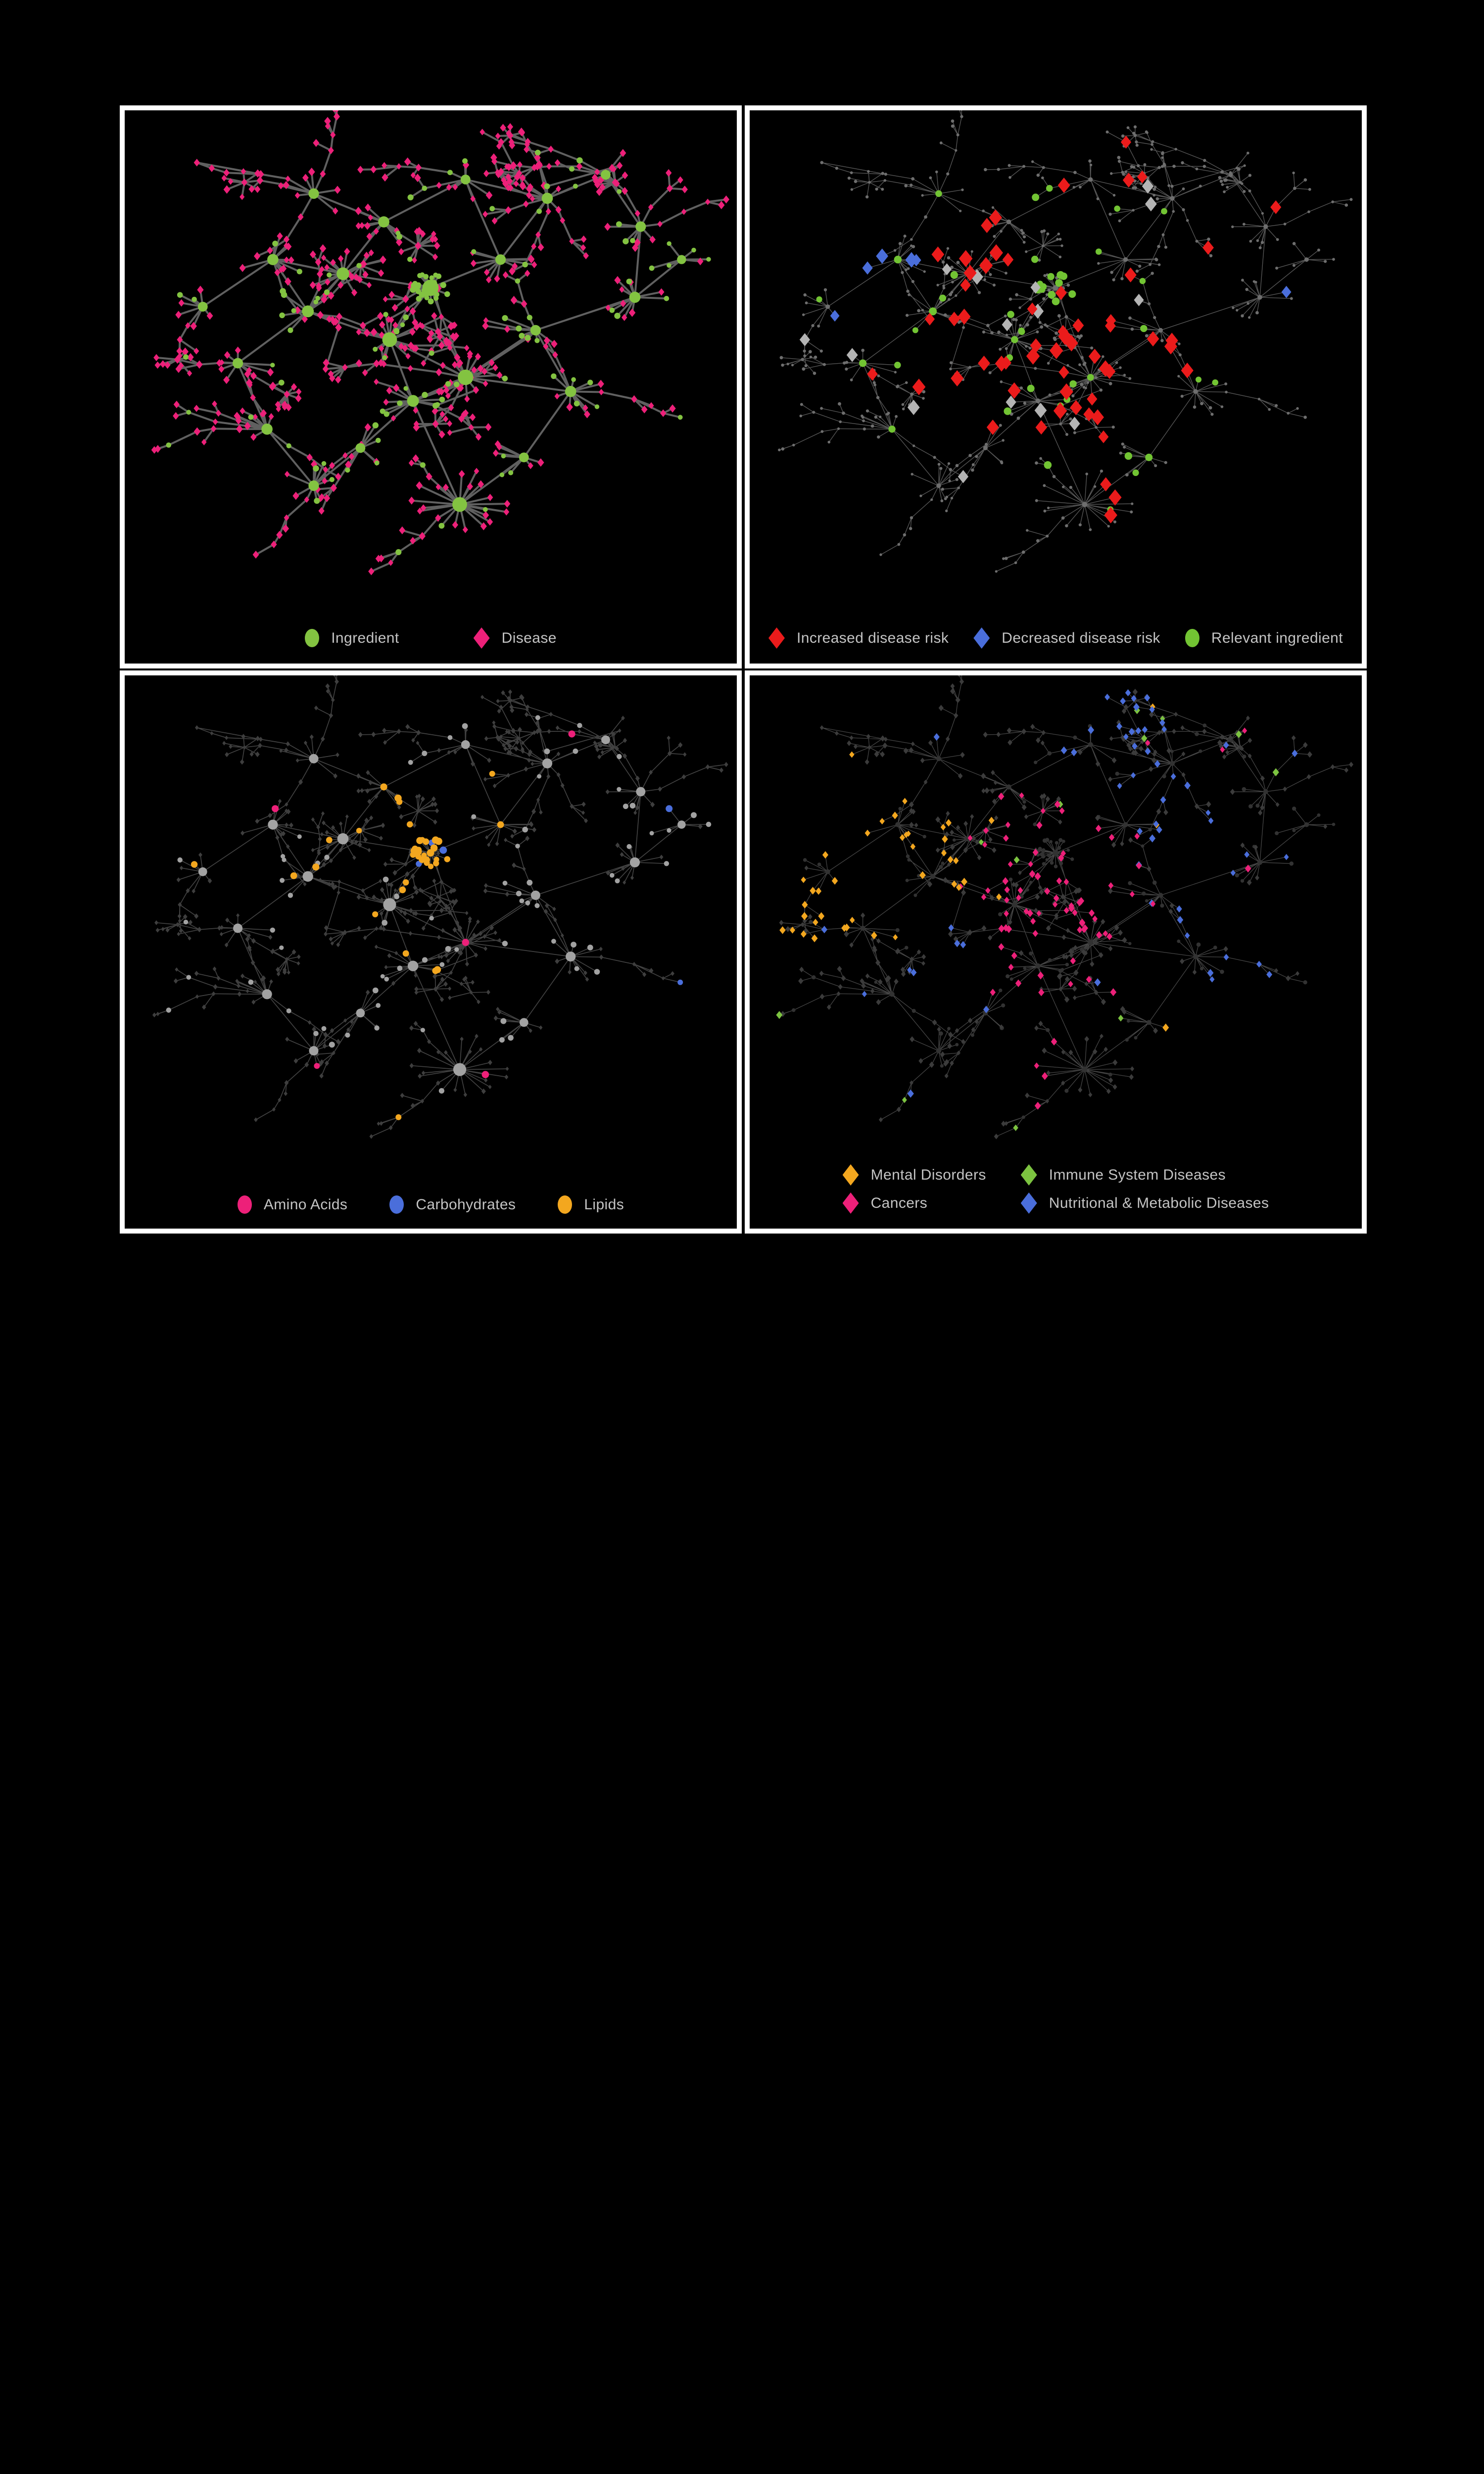 The width and height of the screenshot is (1484, 2474). I want to click on legend-label: Nutritional & Metabolic Diseases, so click(1159, 1204).